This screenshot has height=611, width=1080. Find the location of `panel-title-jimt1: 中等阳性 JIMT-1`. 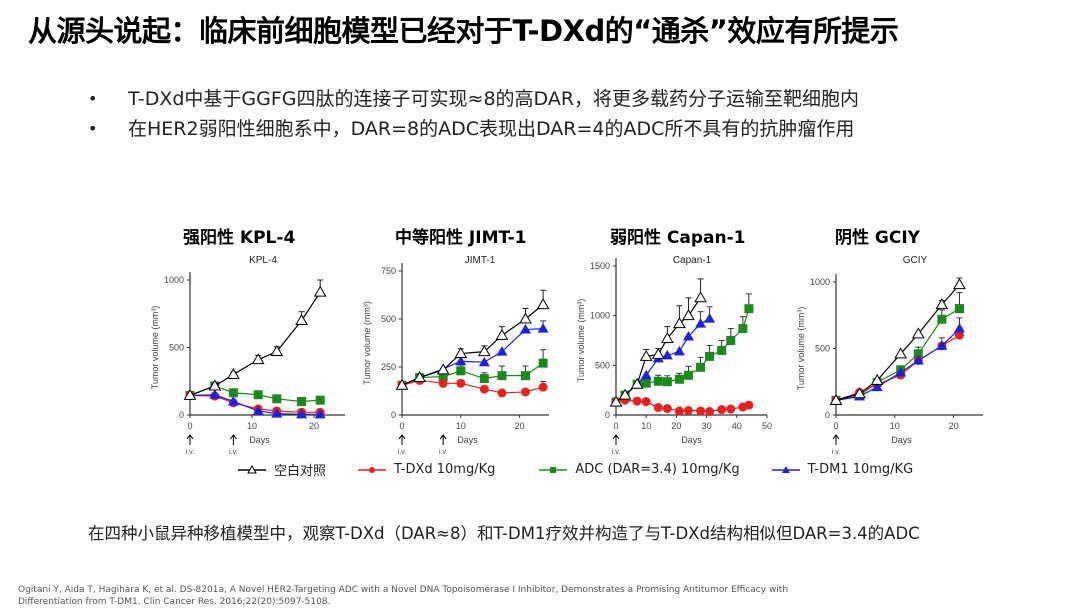

panel-title-jimt1: 中等阳性 JIMT-1 is located at coordinates (461, 238).